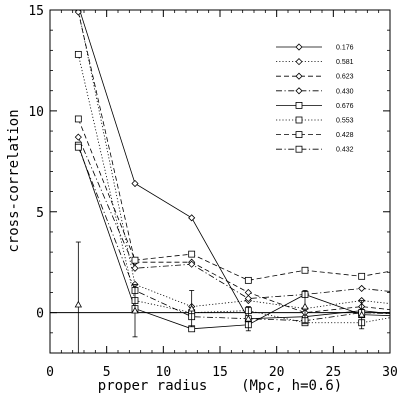  I want to click on y-tick-label: 5, so click(40, 213).